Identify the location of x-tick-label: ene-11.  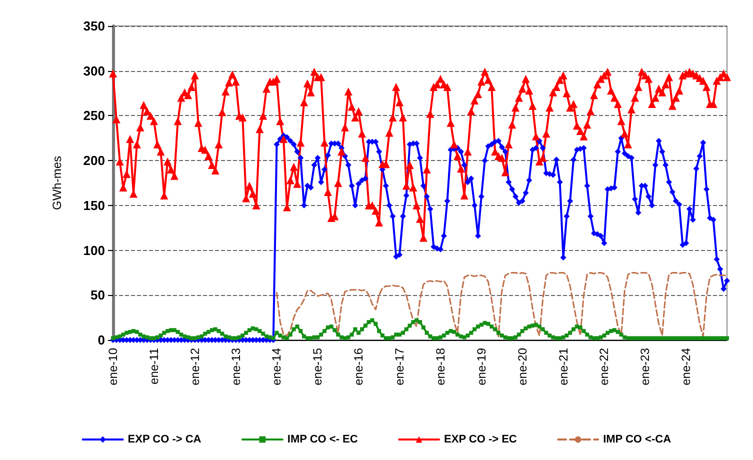
(153, 366).